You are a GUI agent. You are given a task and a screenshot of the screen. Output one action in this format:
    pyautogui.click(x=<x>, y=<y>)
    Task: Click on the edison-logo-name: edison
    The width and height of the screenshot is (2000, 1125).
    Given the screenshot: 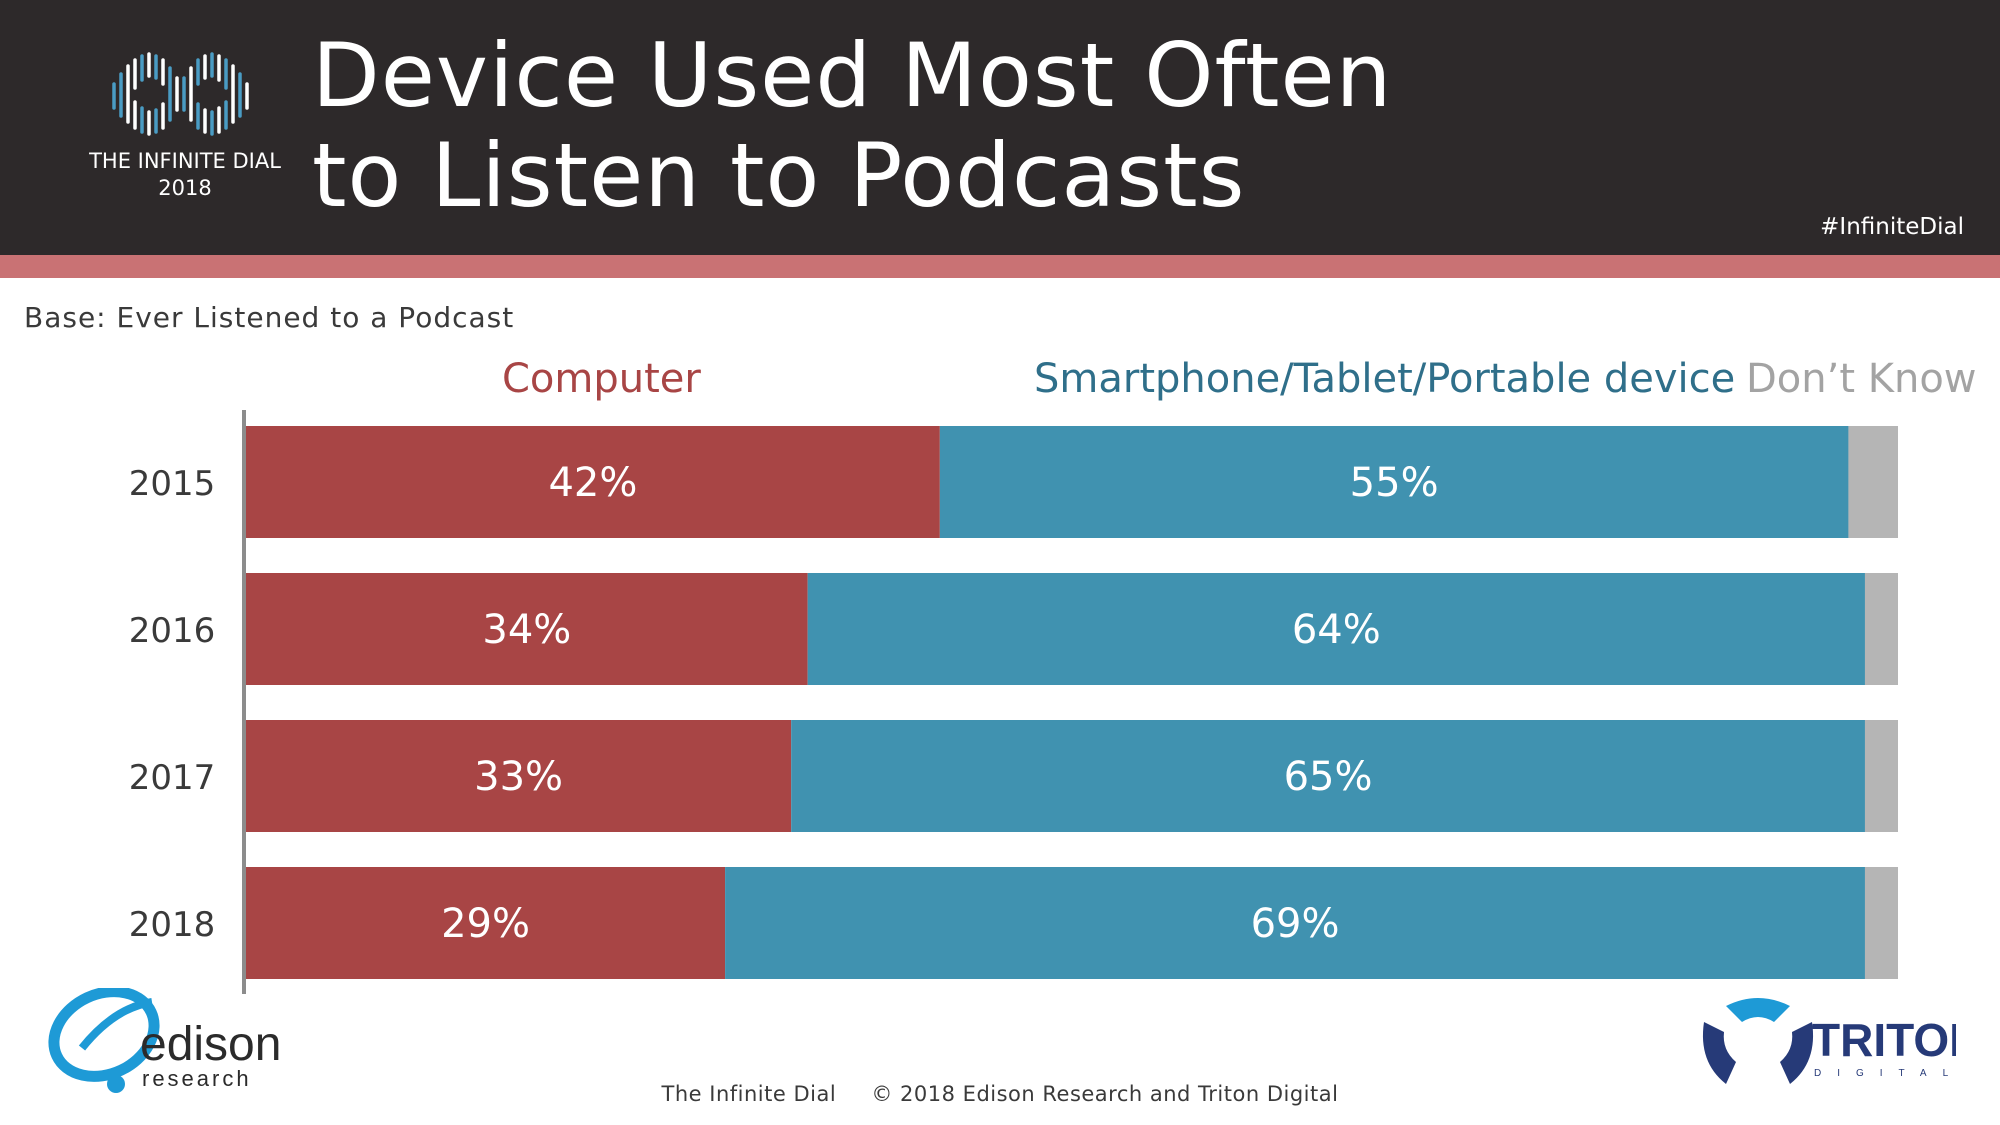 What is the action you would take?
    pyautogui.click(x=210, y=1044)
    